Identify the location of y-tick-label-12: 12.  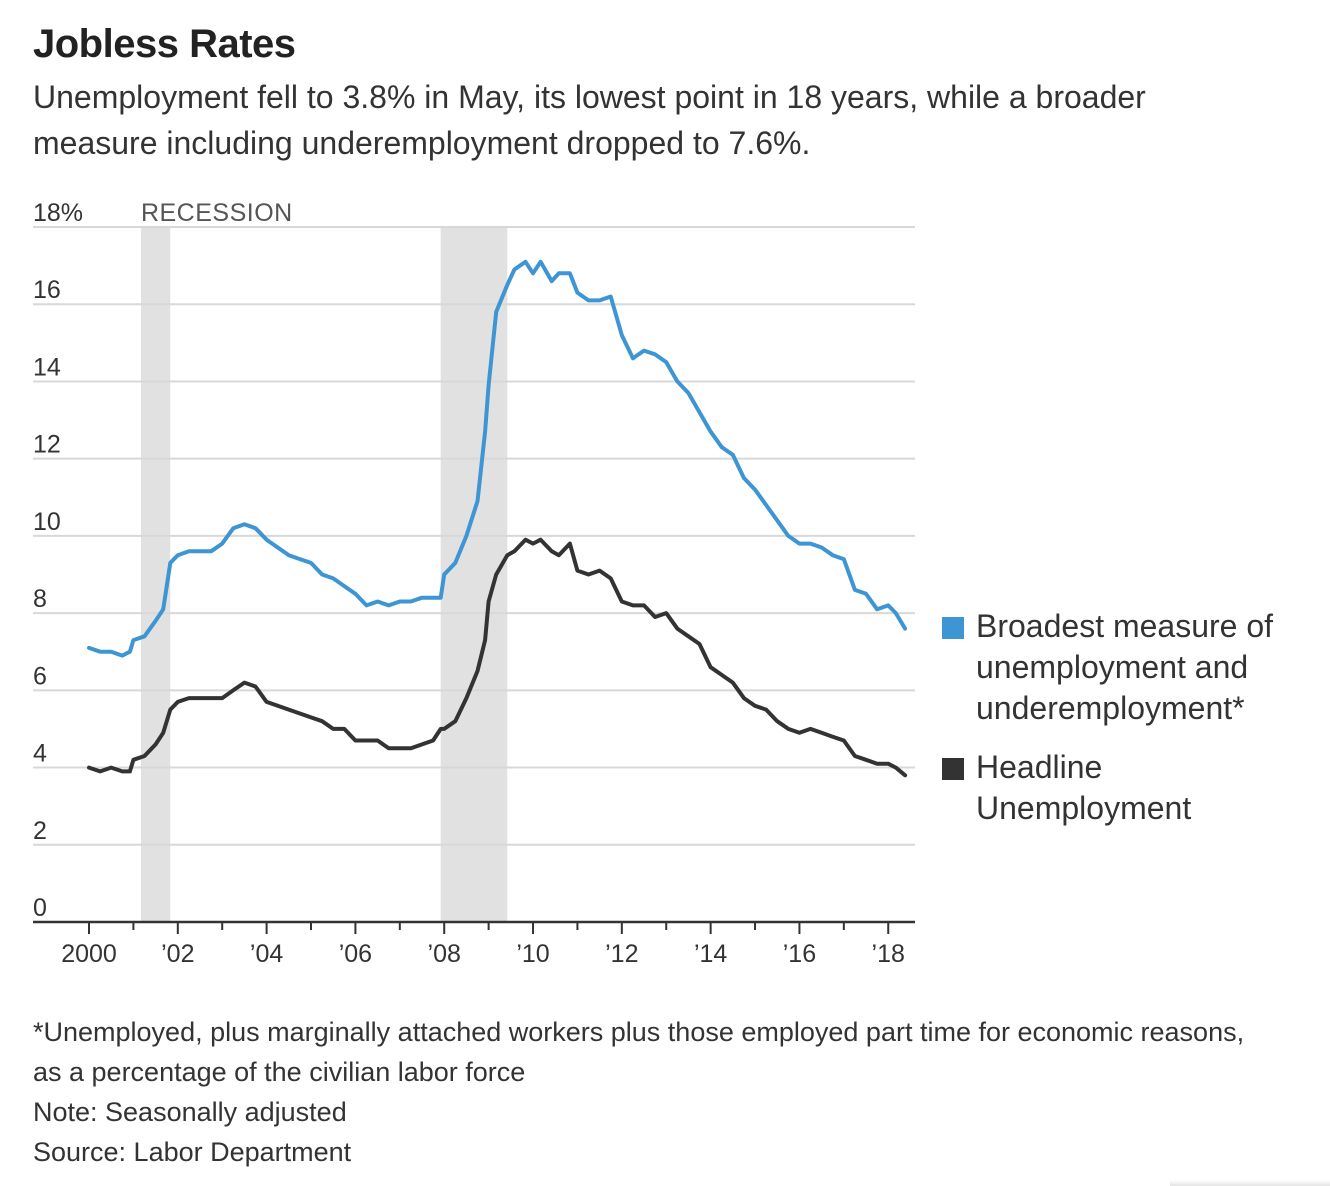
(47, 445).